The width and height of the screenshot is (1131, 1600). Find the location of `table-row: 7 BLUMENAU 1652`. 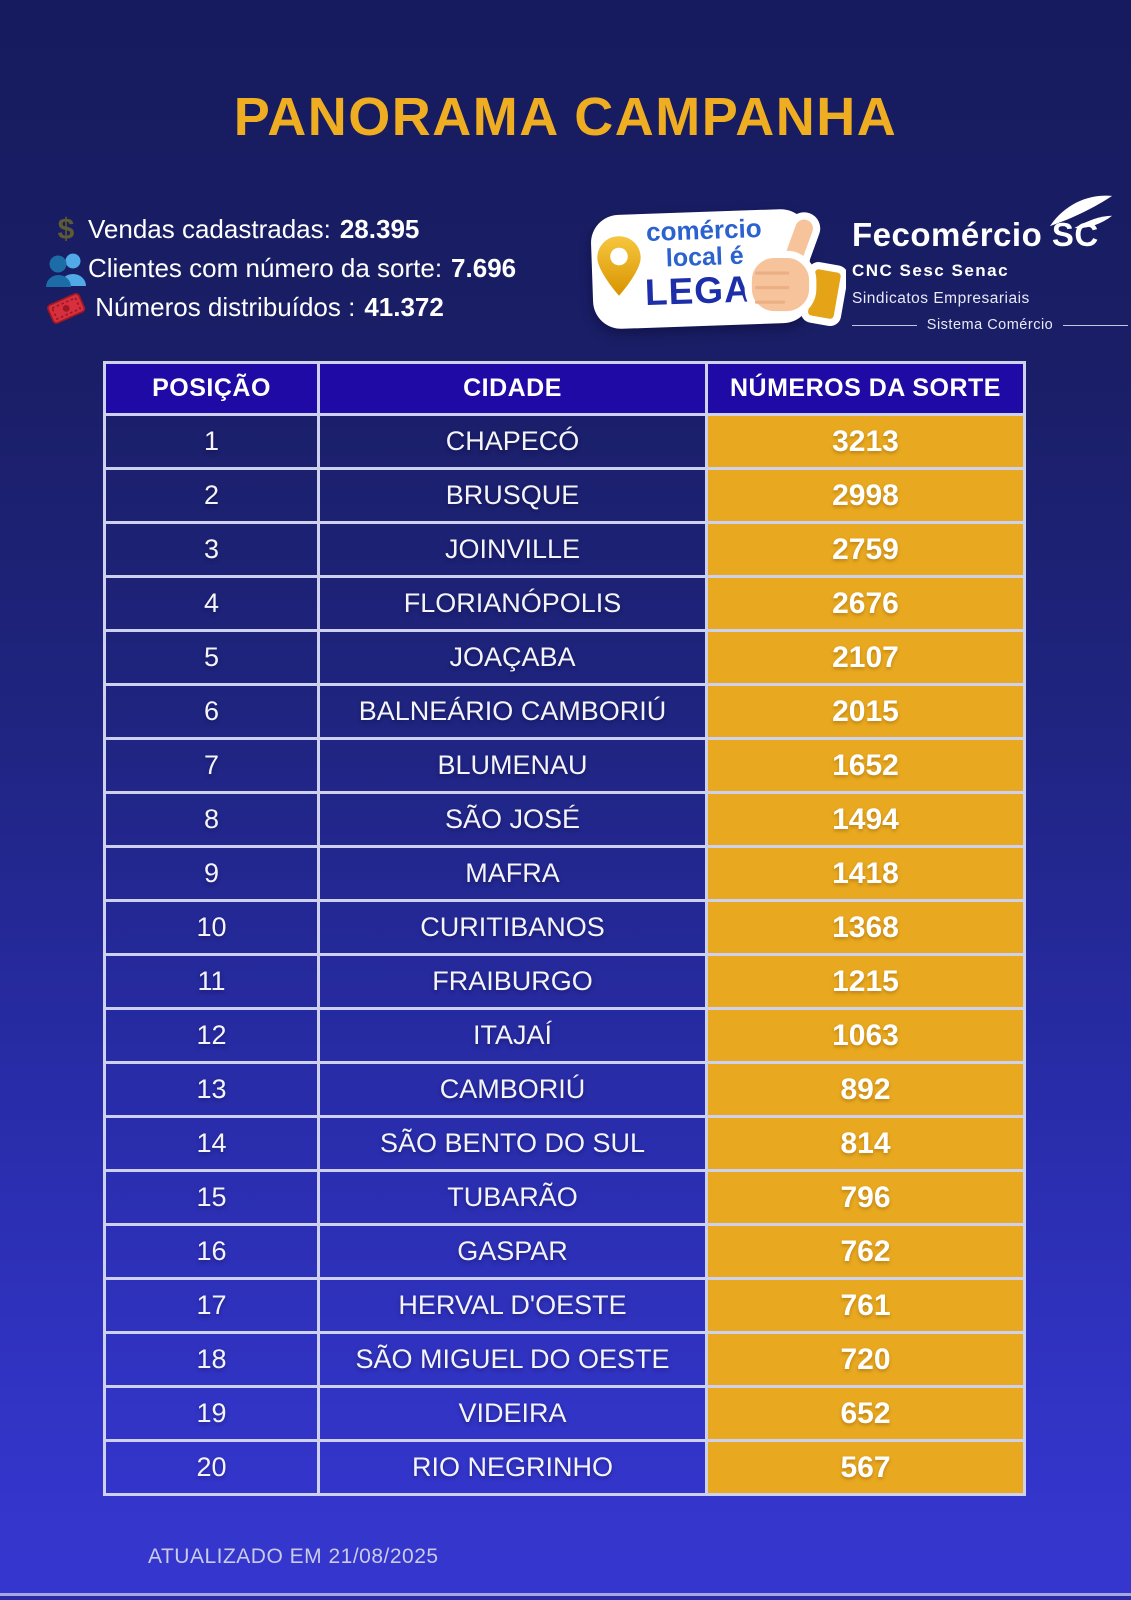

table-row: 7 BLUMENAU 1652 is located at coordinates (564, 765).